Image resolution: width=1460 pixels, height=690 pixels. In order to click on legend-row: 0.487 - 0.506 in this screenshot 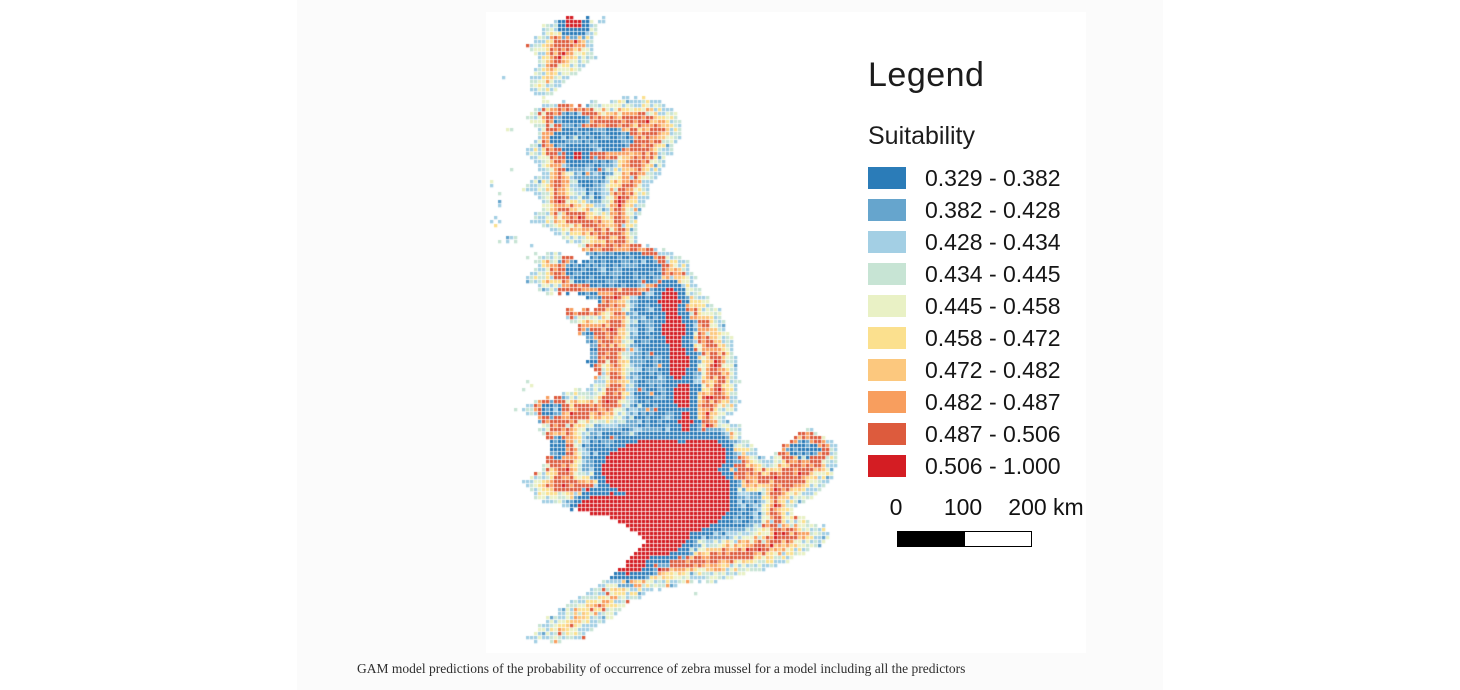, I will do `click(977, 434)`.